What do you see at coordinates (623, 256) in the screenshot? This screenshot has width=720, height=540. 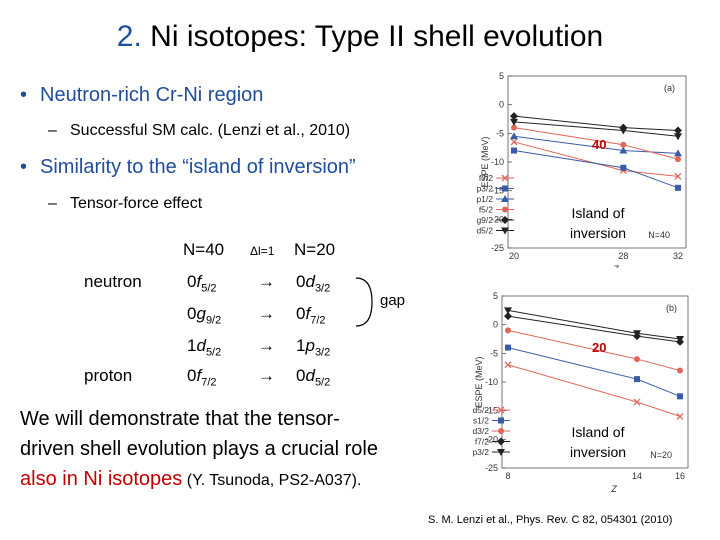 I see `x-tick-label: 28` at bounding box center [623, 256].